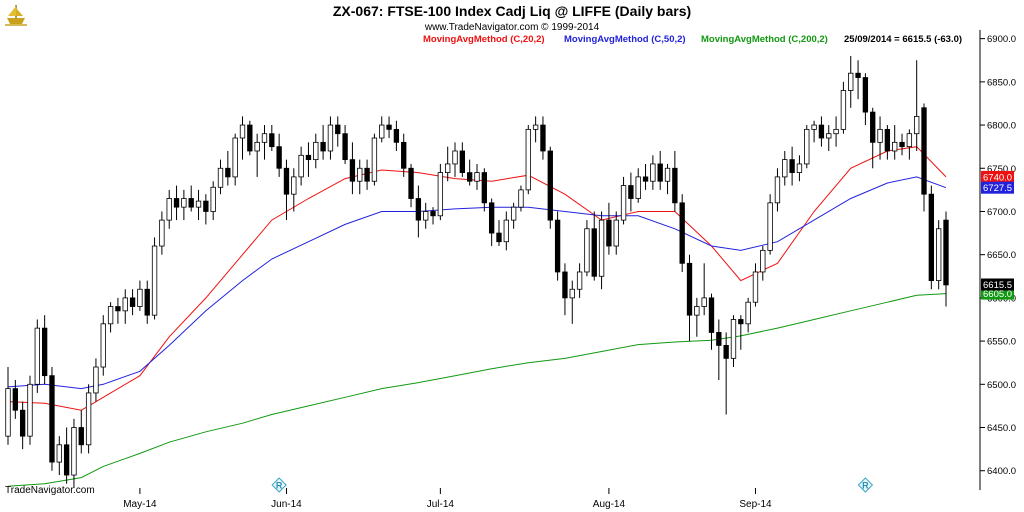 This screenshot has width=1024, height=512. What do you see at coordinates (512, 27) in the screenshot?
I see `copyright-text: www.TradeNavigator.com © 1999-2014` at bounding box center [512, 27].